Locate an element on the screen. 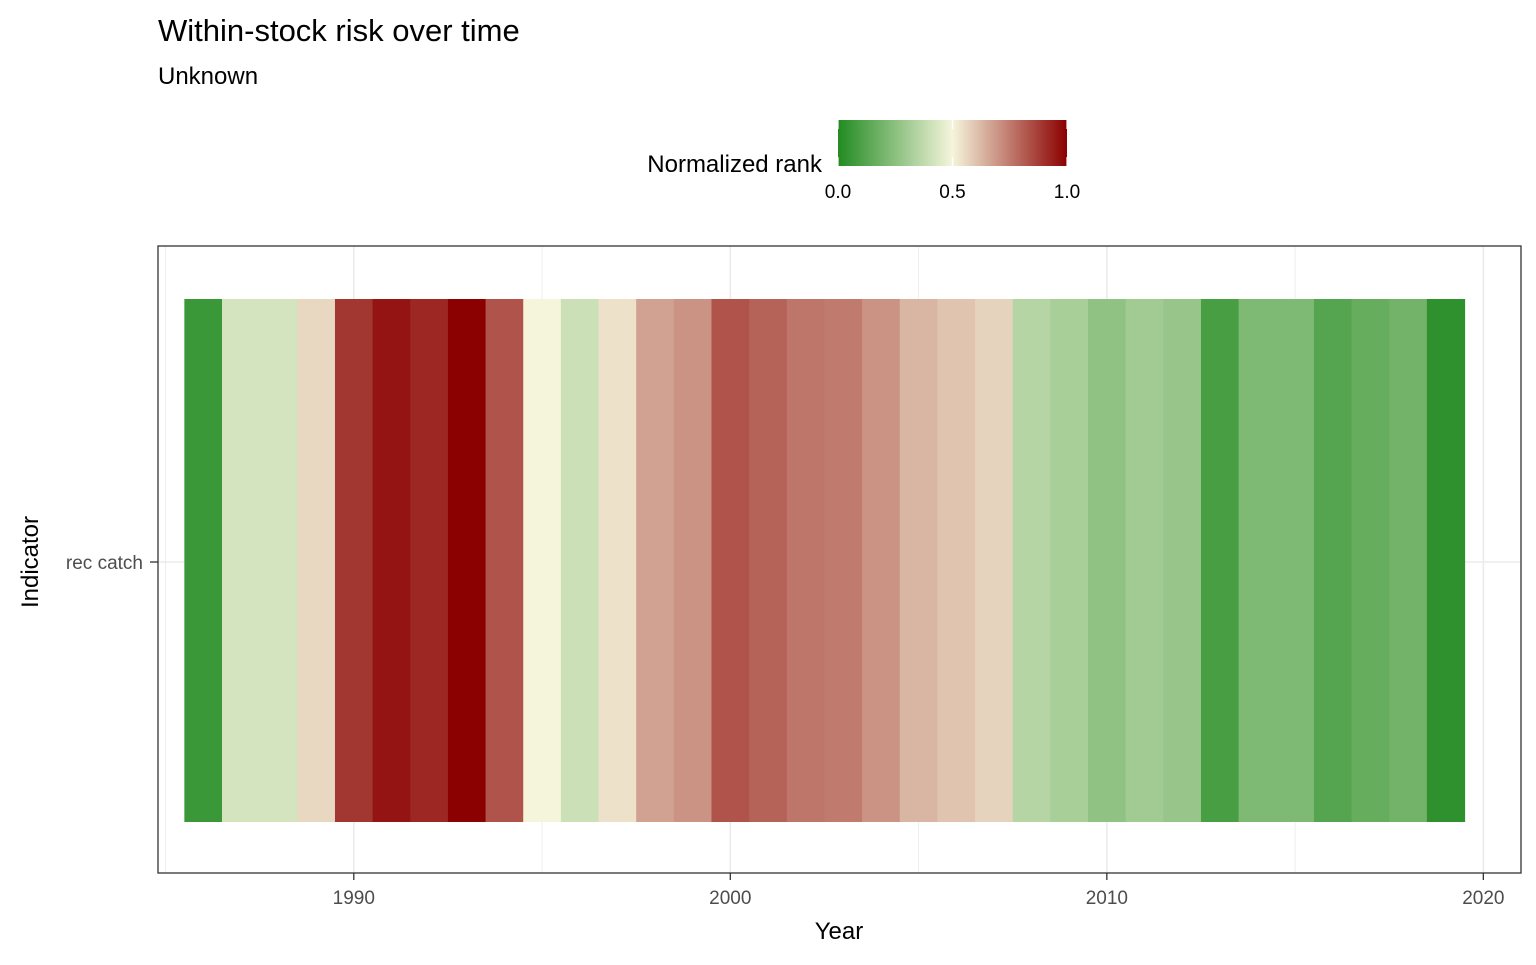 Image resolution: width=1536 pixels, height=965 pixels. x-tick-label: 2010 is located at coordinates (1107, 898).